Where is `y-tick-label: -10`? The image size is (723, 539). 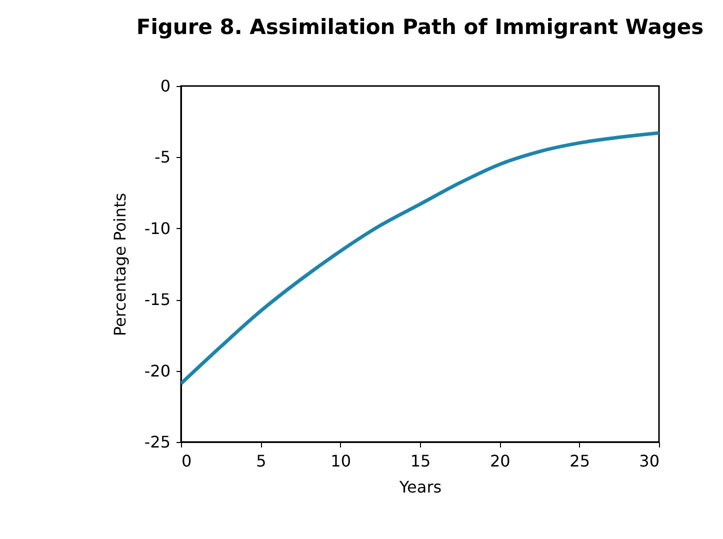
y-tick-label: -10 is located at coordinates (157, 228).